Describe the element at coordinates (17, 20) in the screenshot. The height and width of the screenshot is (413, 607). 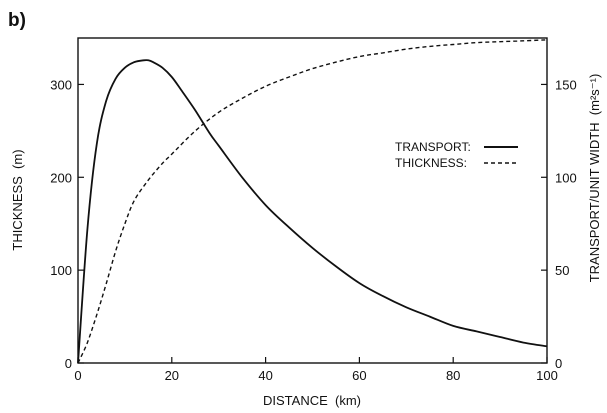
I see `panel-label: b)` at that location.